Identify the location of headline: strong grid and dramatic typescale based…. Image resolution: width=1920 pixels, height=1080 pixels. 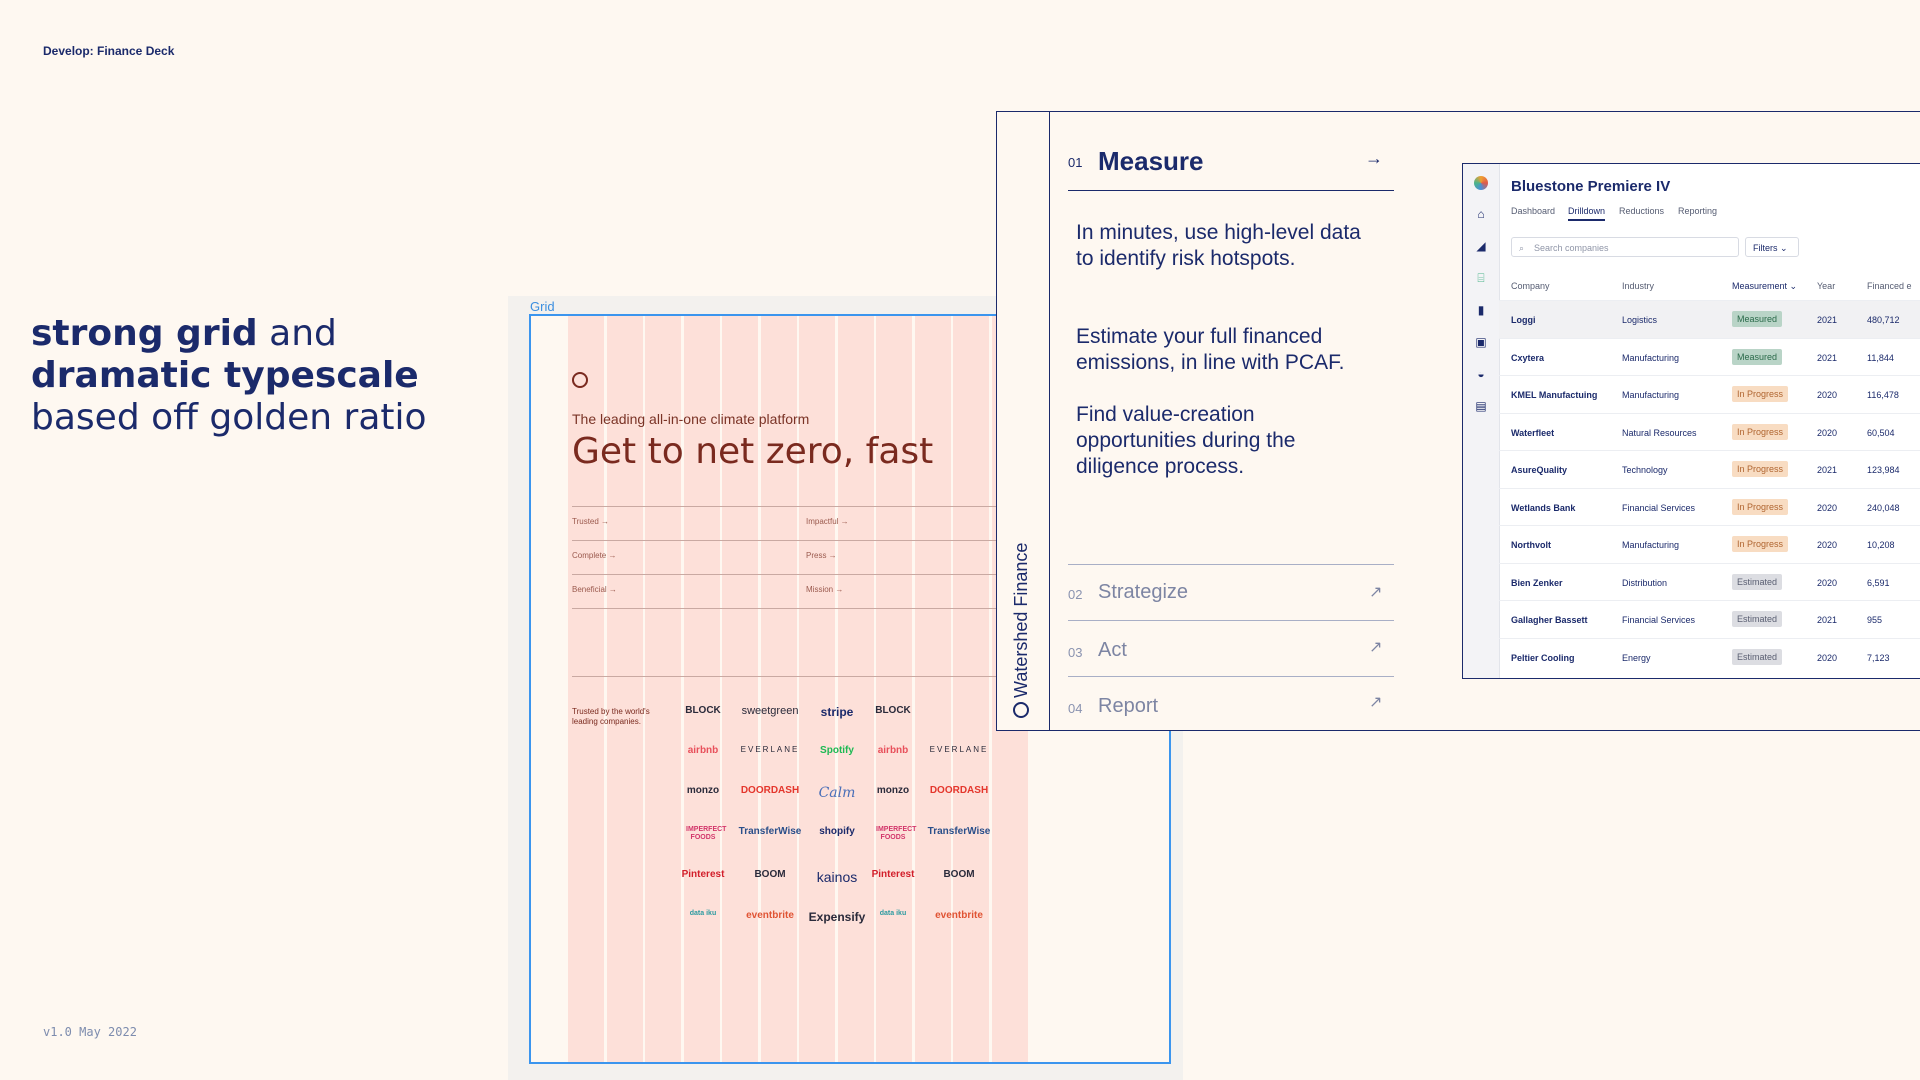
(229, 376).